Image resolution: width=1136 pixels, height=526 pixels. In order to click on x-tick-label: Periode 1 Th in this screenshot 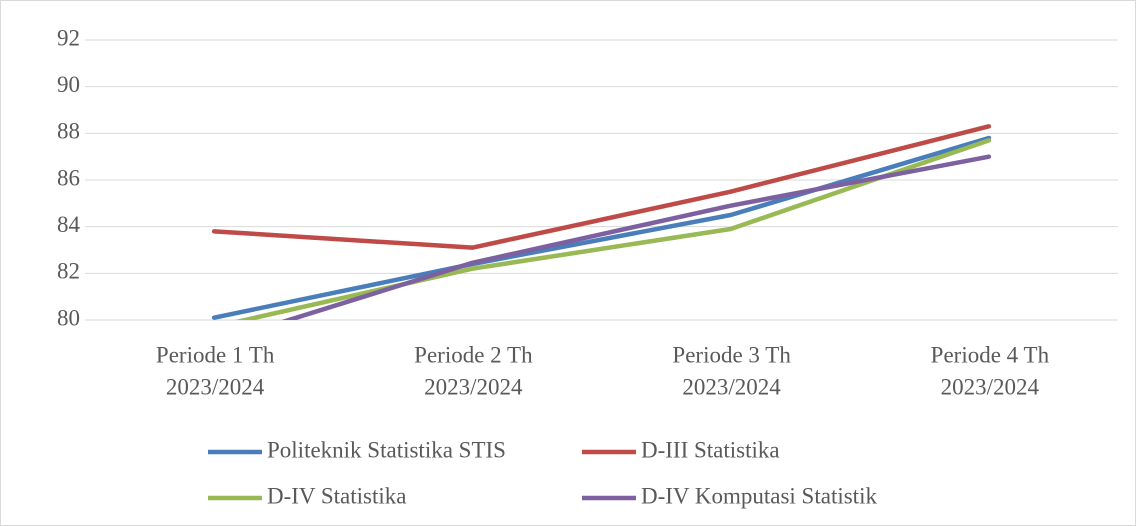, I will do `click(215, 354)`.